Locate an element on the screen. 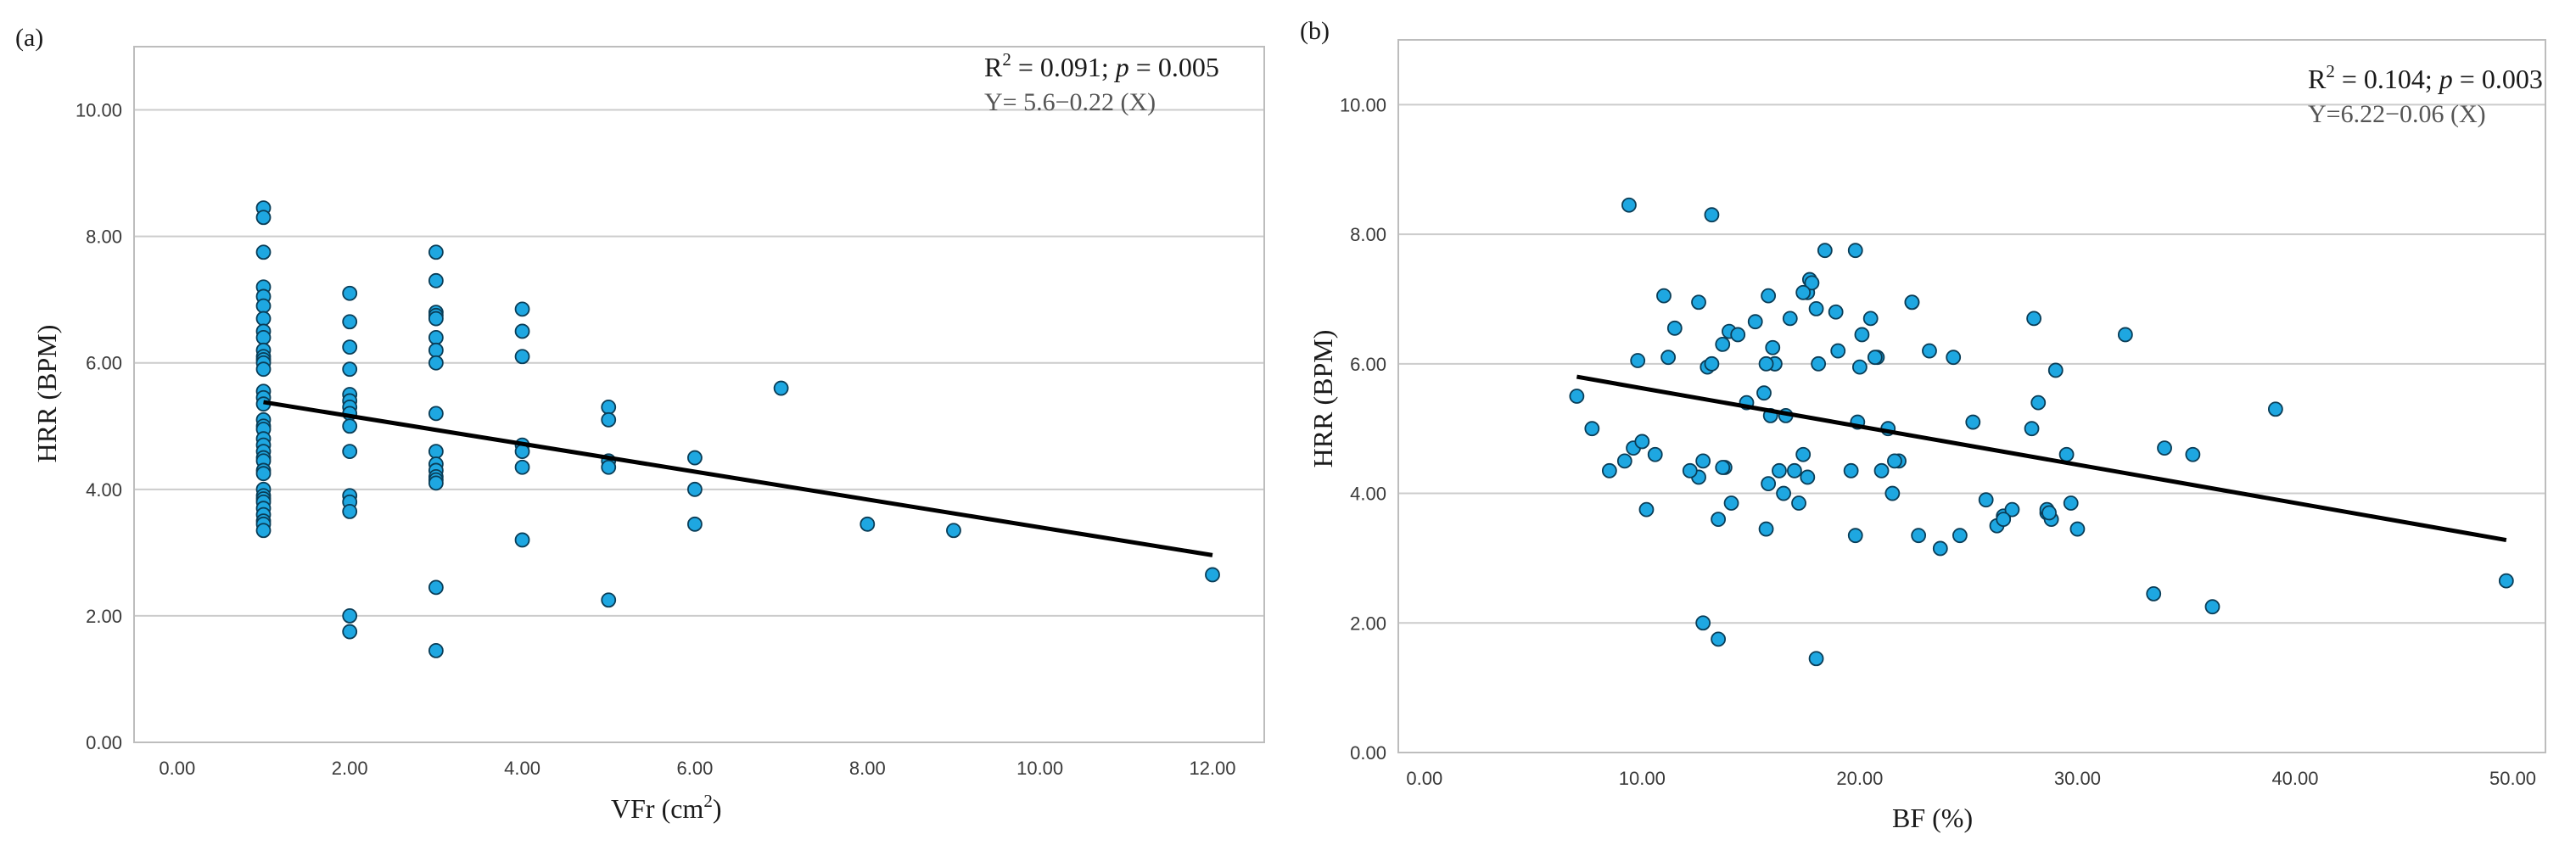 The image size is (2576, 845). panel-b-y-tick-label: 8.00 is located at coordinates (1368, 234).